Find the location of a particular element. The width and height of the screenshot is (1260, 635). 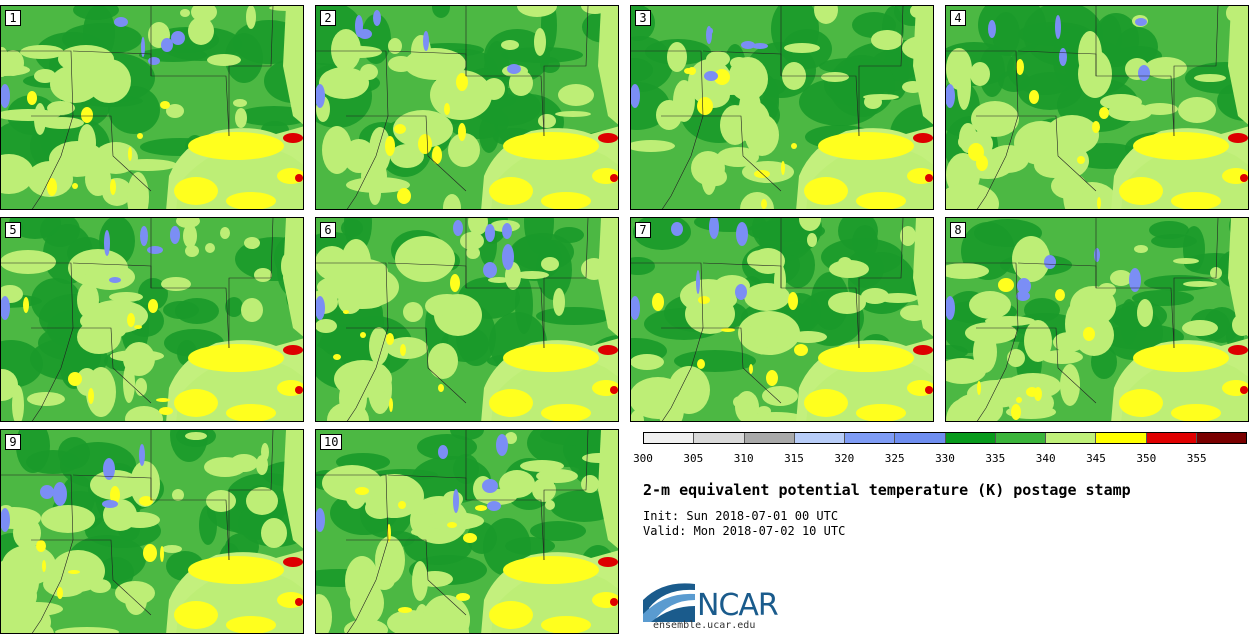

ensemble-member-panel: 4 is located at coordinates (1097, 107).